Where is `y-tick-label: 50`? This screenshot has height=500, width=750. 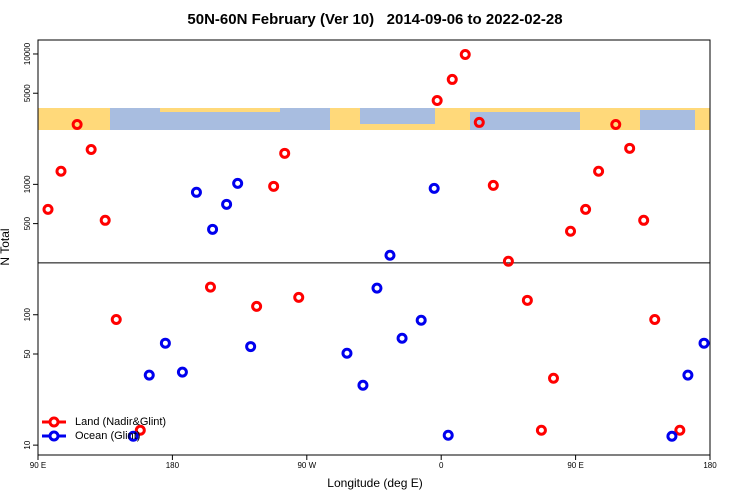 y-tick-label: 50 is located at coordinates (27, 353).